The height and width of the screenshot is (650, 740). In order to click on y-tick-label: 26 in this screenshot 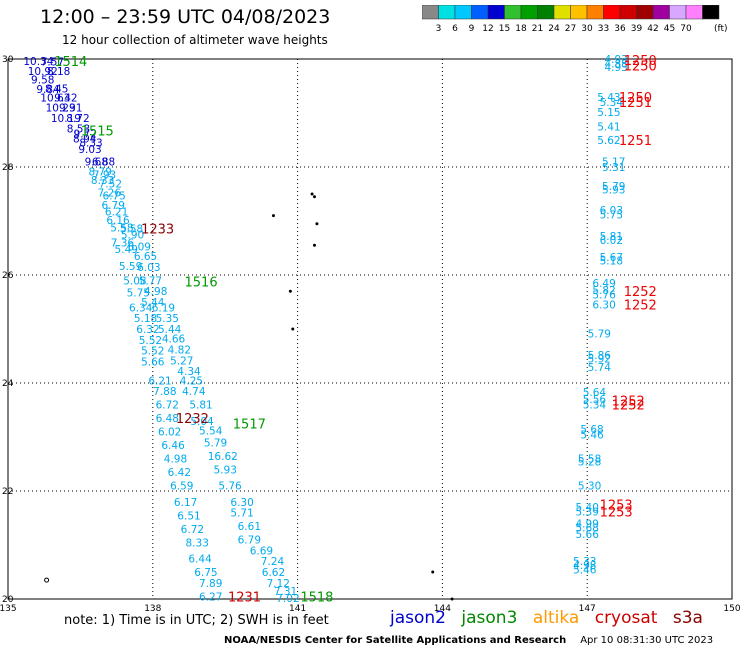, I will do `click(8, 276)`.